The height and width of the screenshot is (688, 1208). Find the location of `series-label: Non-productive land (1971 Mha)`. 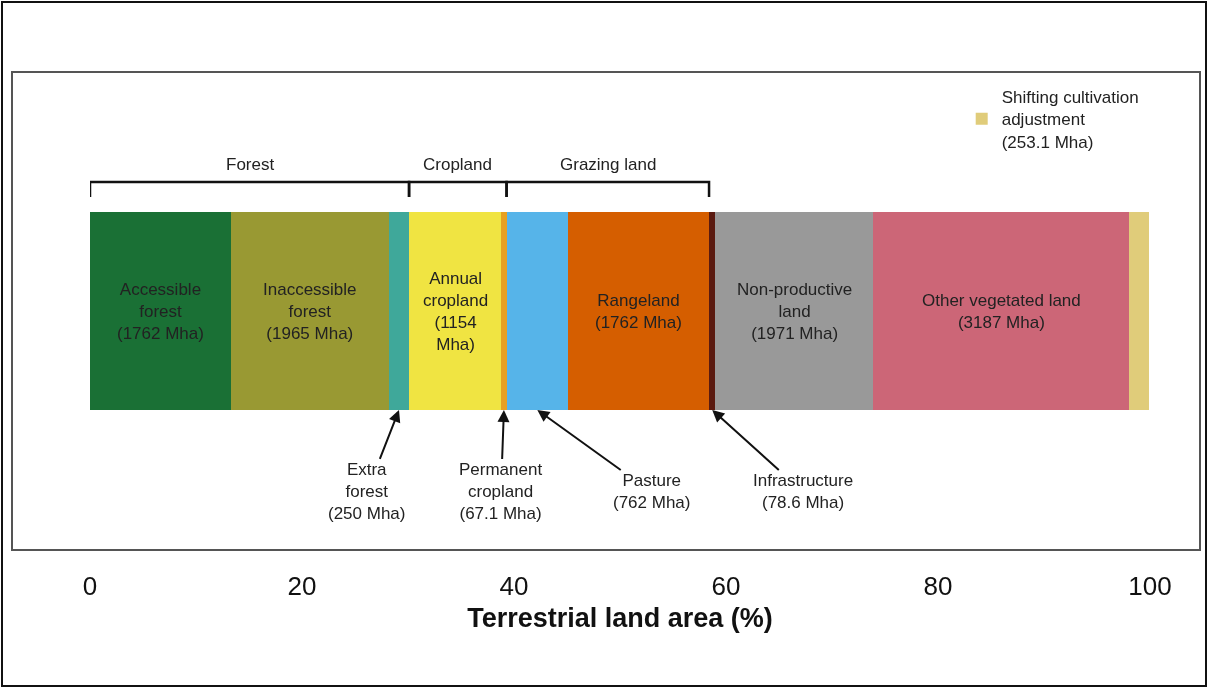

series-label: Non-productive land (1971 Mha) is located at coordinates (795, 312).